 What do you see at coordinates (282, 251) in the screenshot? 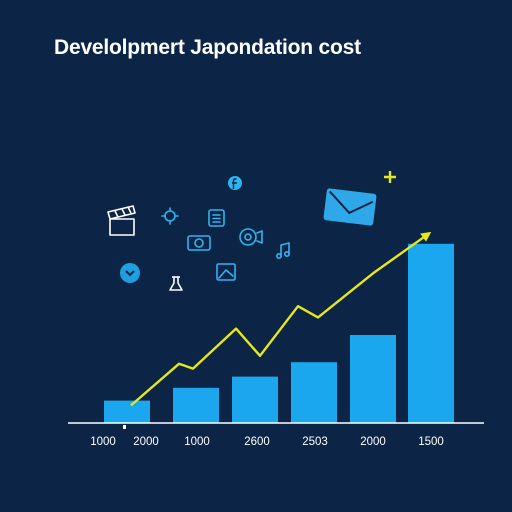
I see `music-note-icon` at bounding box center [282, 251].